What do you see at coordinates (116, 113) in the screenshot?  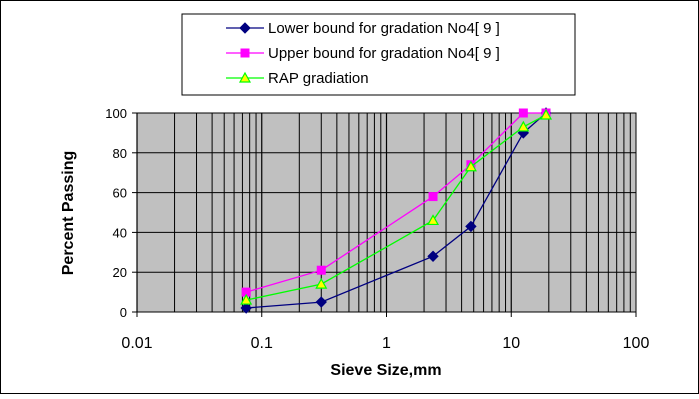 I see `y-tick-label: 100` at bounding box center [116, 113].